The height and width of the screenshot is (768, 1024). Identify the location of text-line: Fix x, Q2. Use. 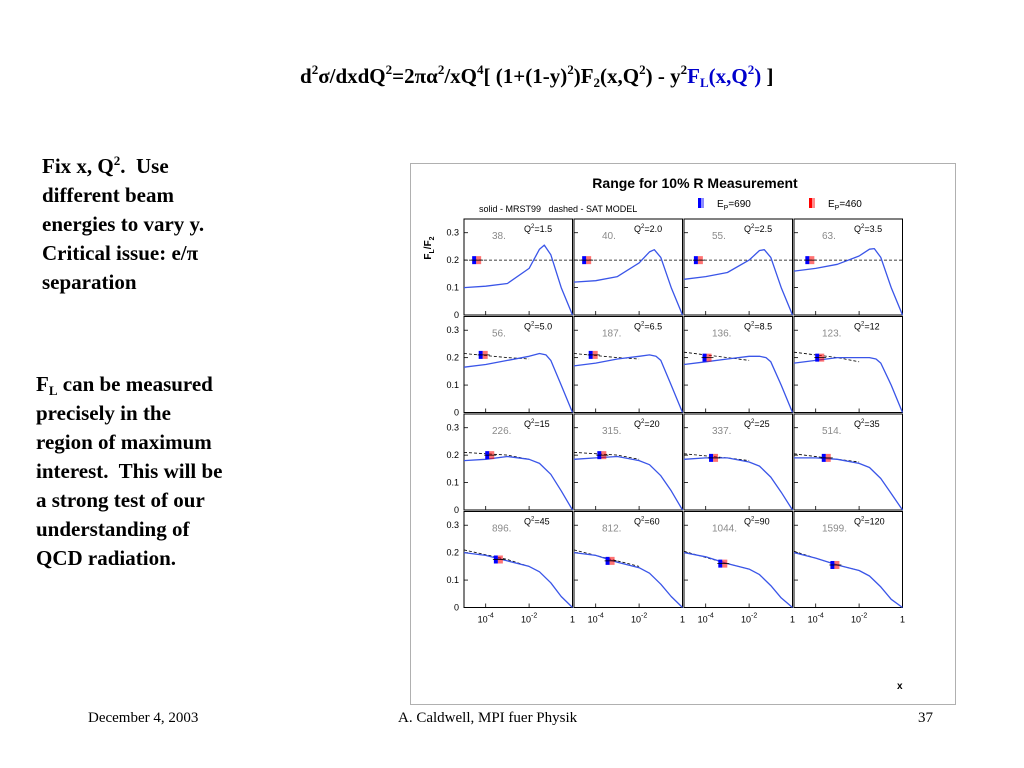
(167, 166).